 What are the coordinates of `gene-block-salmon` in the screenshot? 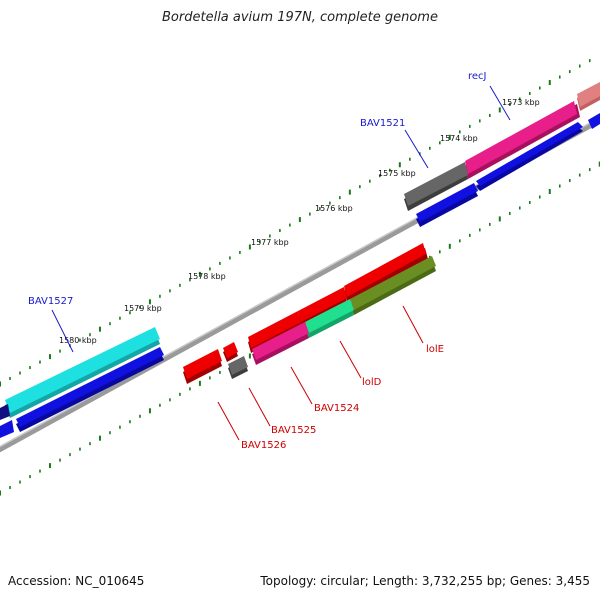 It's located at (588, 96).